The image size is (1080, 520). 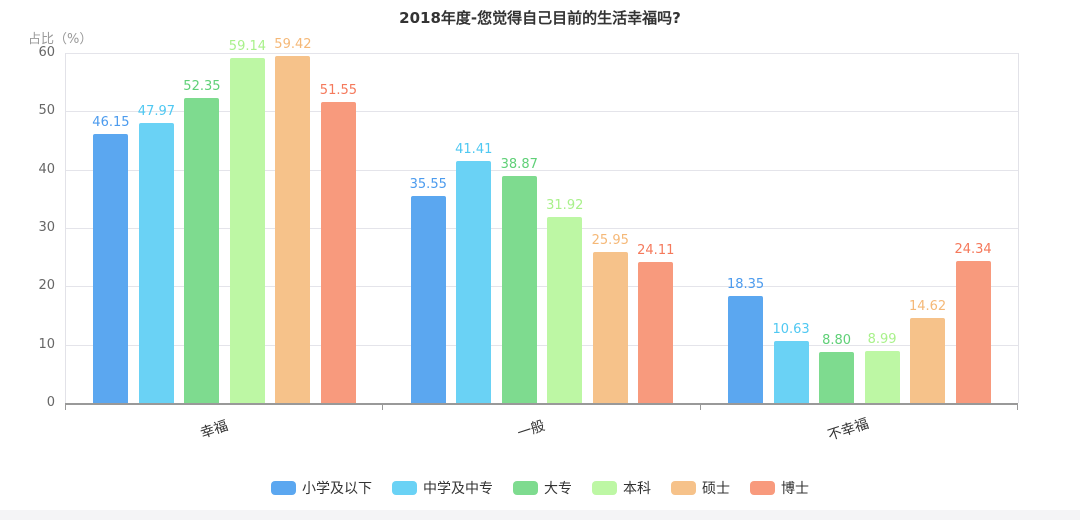 I want to click on bar-value-label: 24.11, so click(x=656, y=251).